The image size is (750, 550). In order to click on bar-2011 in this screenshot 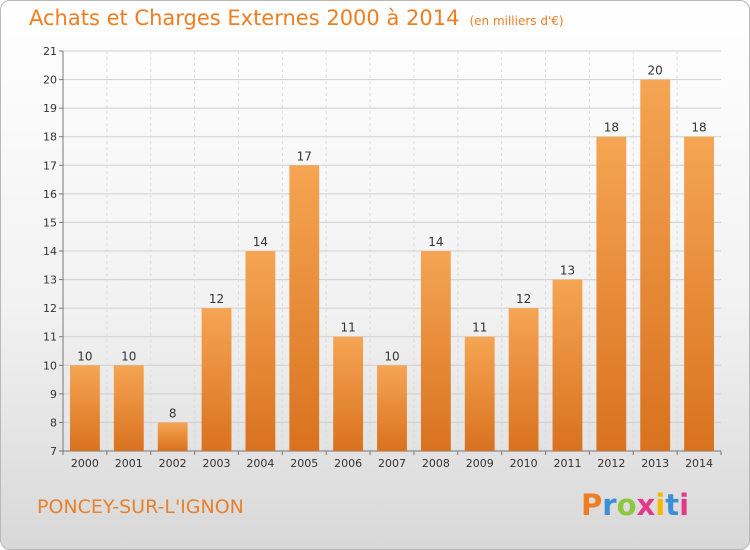, I will do `click(567, 365)`.